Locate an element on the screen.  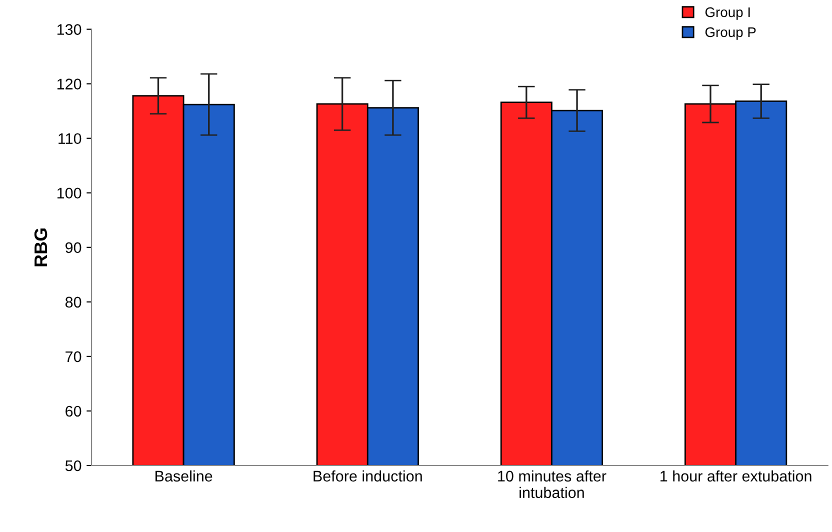
y-tick-label: 90 is located at coordinates (74, 248).